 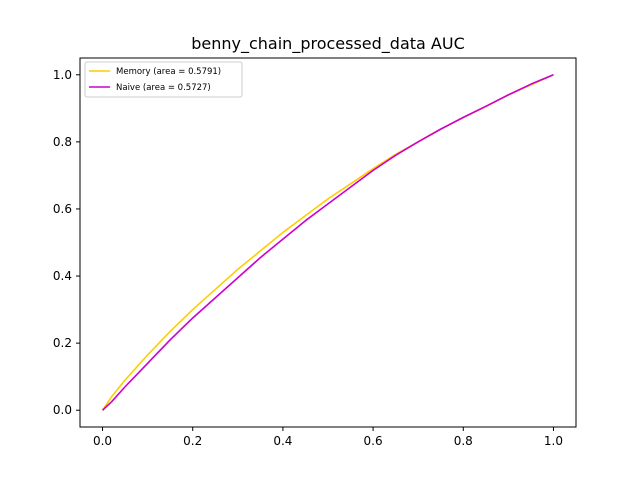 I want to click on y-axis: 0.0 0.2 0.4 0.6 0.8 1.0, so click(x=66, y=242).